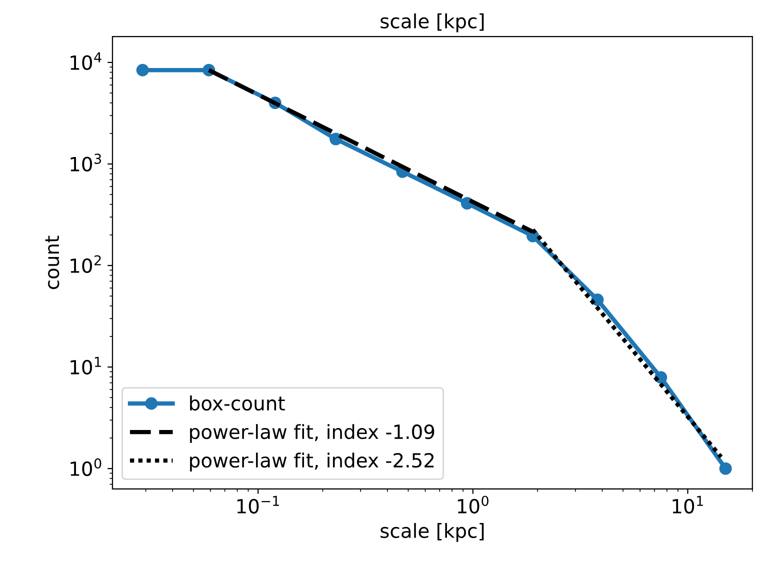 This screenshot has height=562, width=760. What do you see at coordinates (432, 532) in the screenshot?
I see `x-axis-title: scale [kpc]` at bounding box center [432, 532].